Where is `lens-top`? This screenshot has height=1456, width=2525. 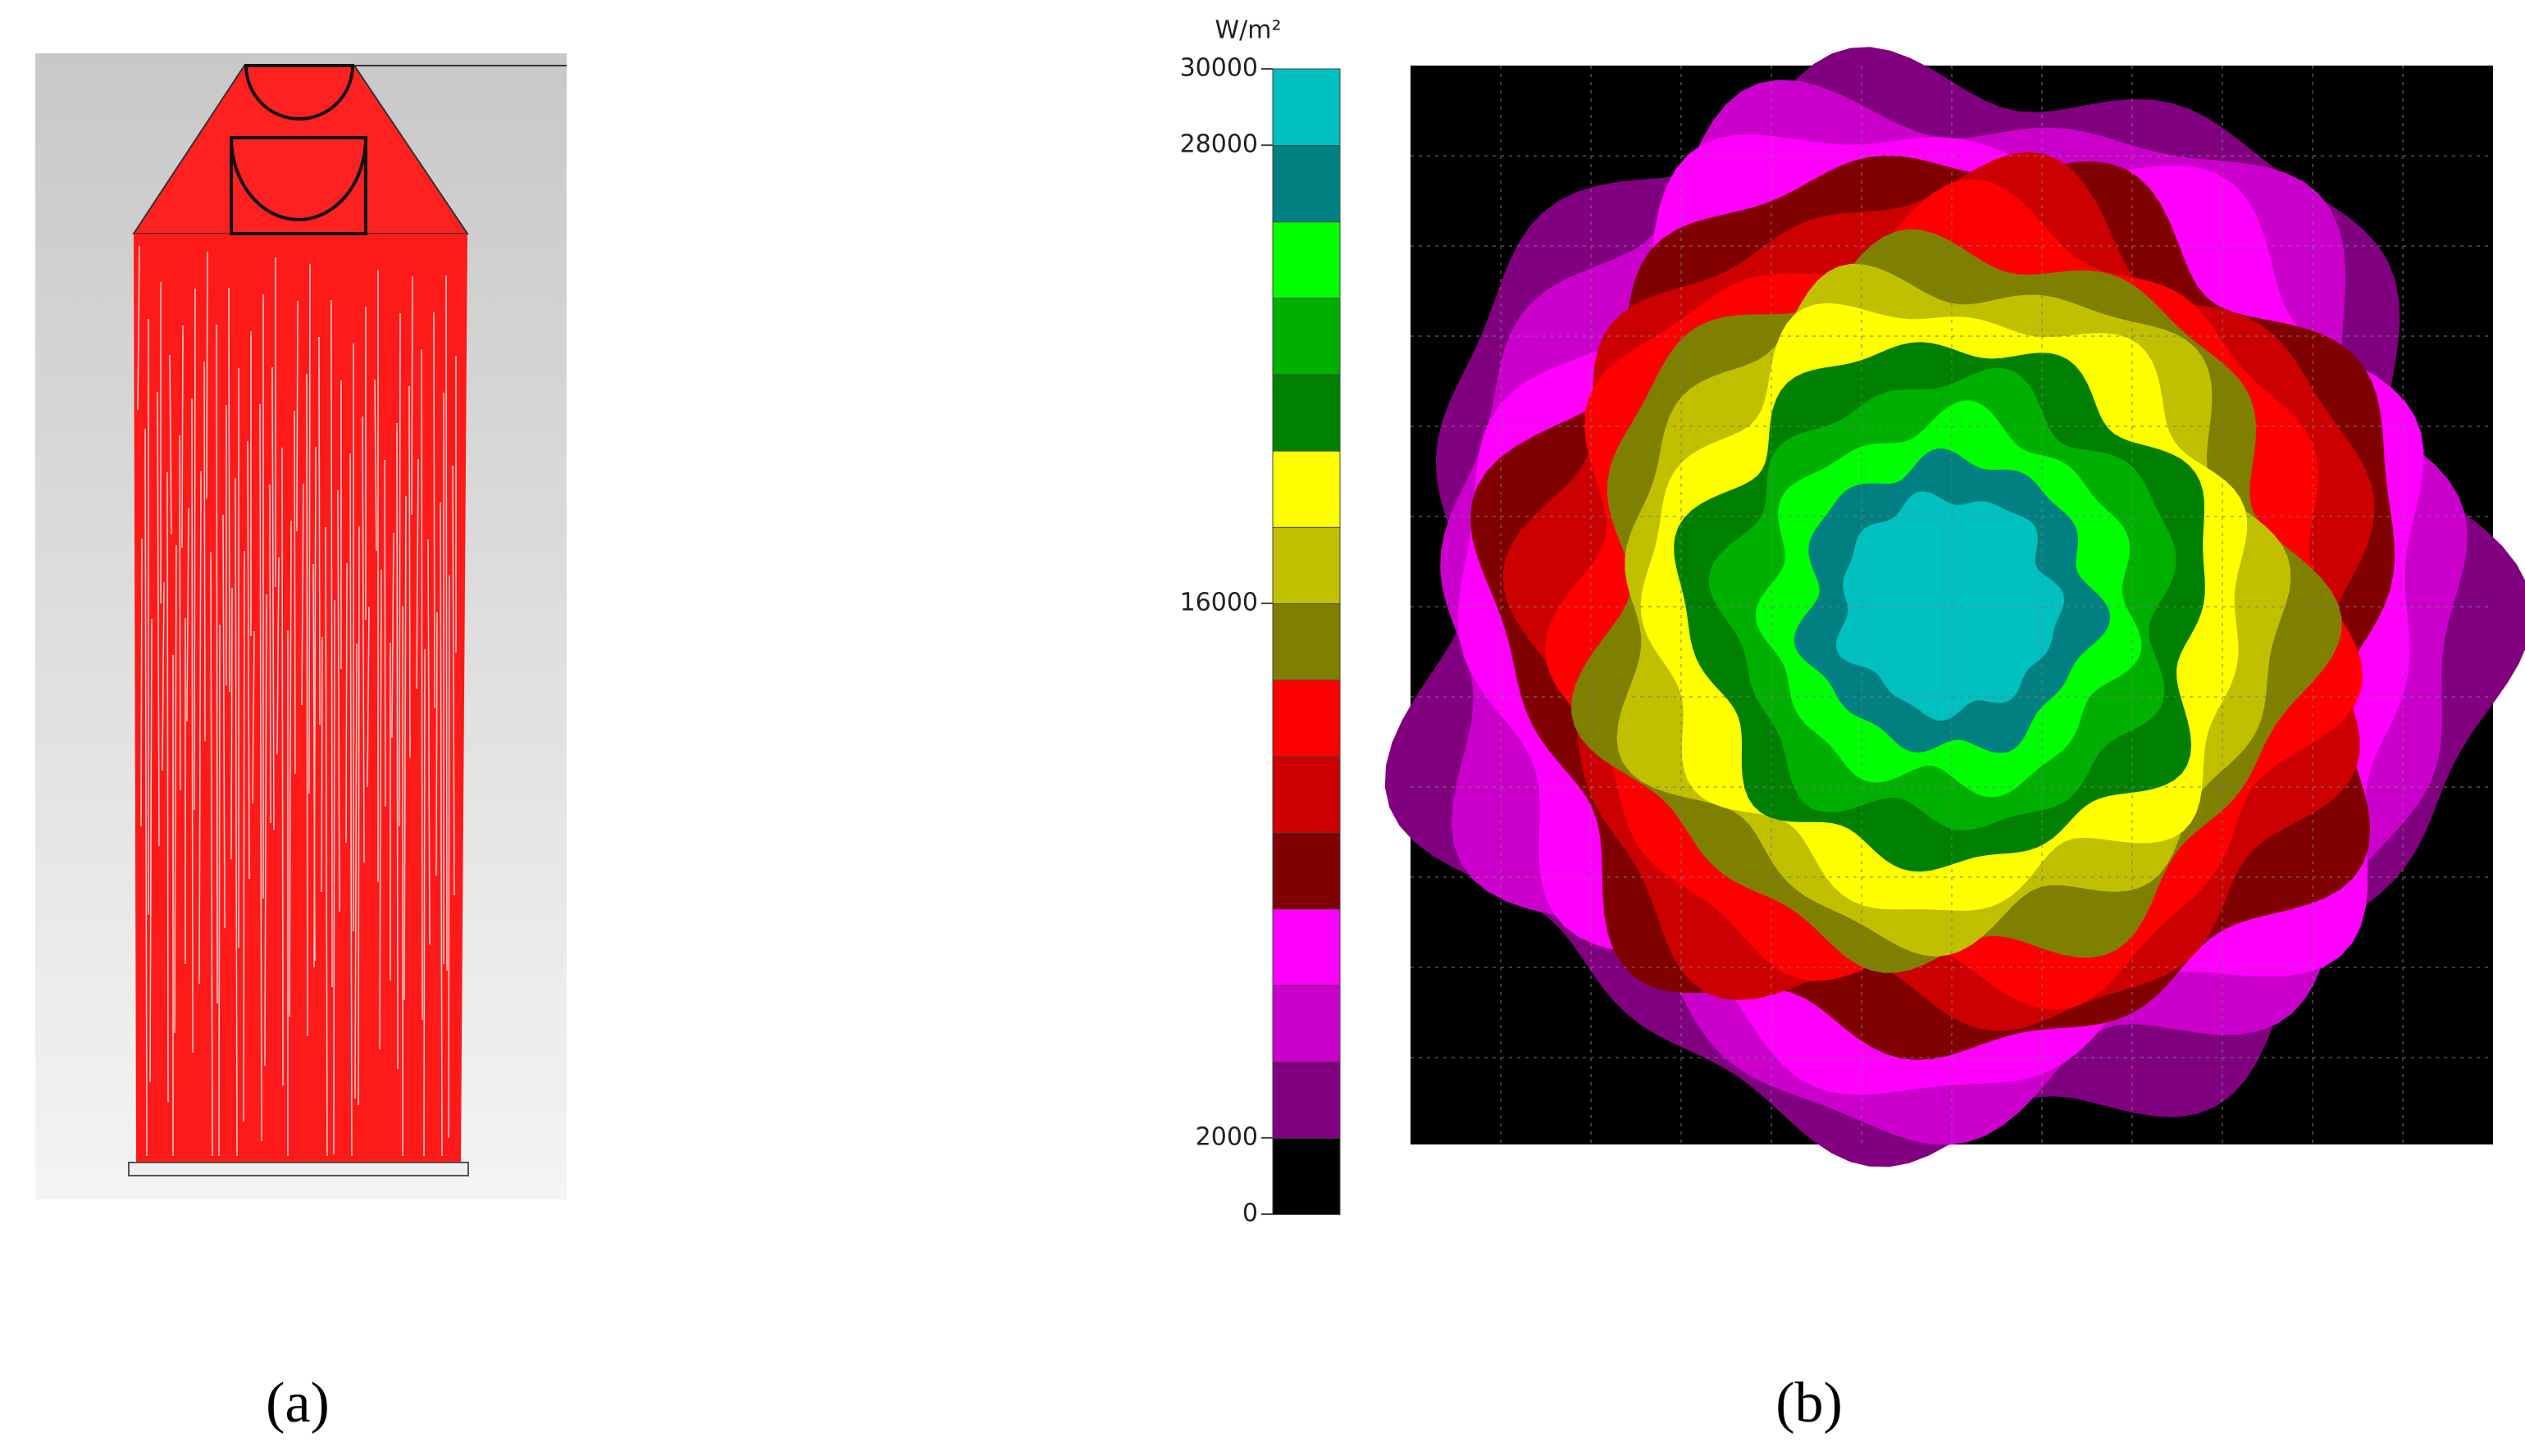
lens-top is located at coordinates (299, 92).